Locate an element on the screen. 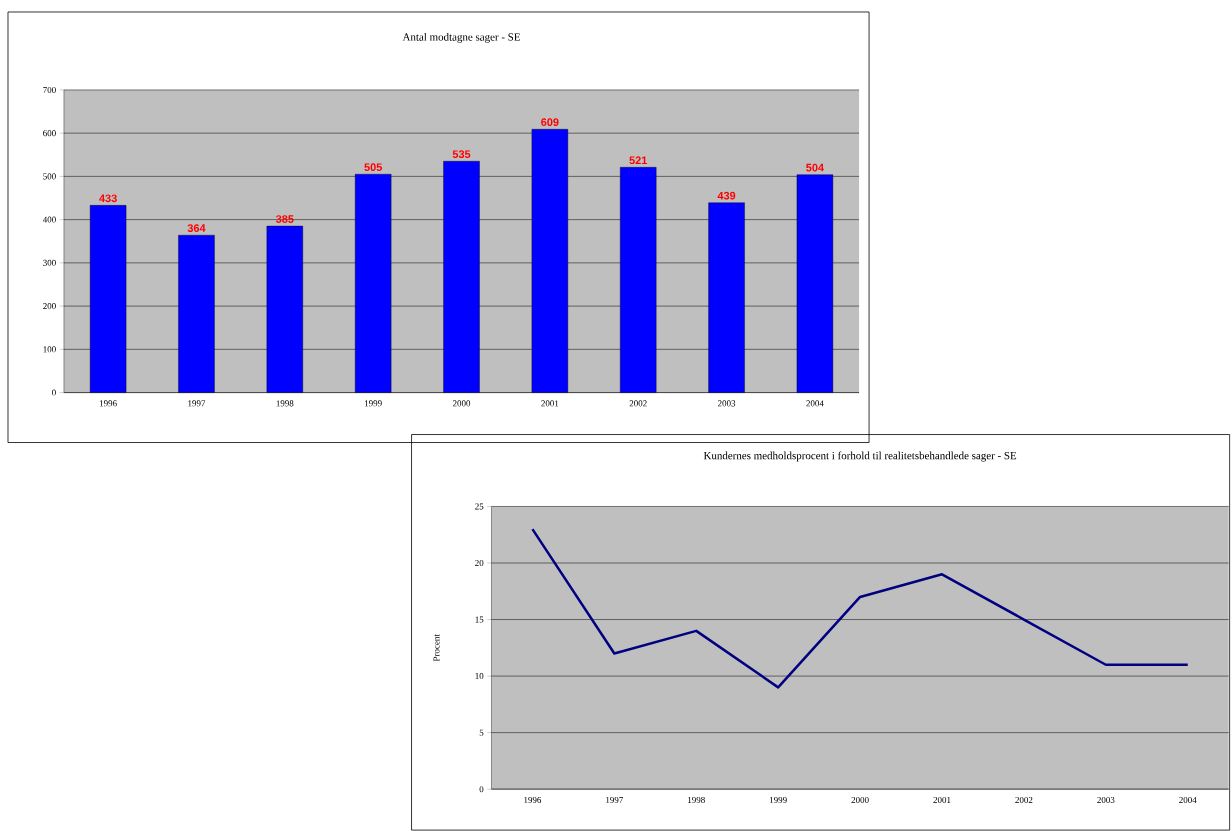 Image resolution: width=1232 pixels, height=831 pixels. y-tick-label: 20 is located at coordinates (479, 562).